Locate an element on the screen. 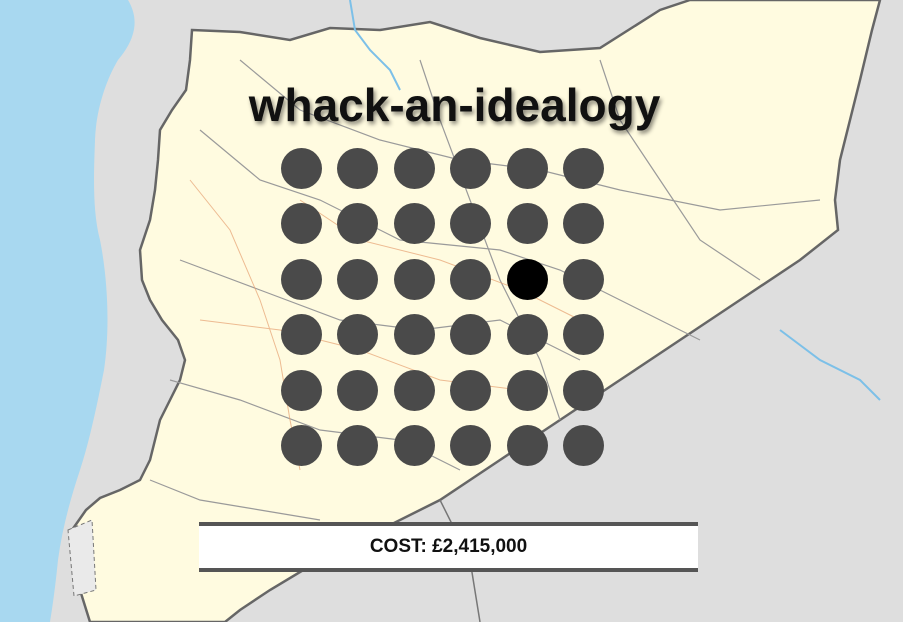  game-title: whack-an-idealogy is located at coordinates (454, 105).